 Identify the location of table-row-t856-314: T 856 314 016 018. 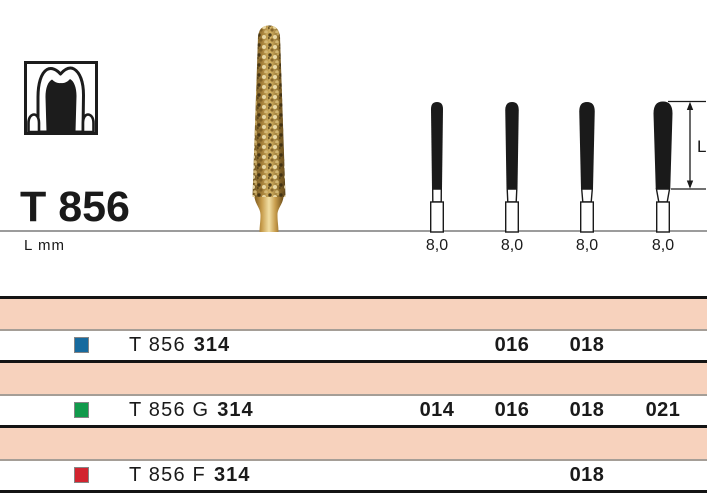
(353, 345).